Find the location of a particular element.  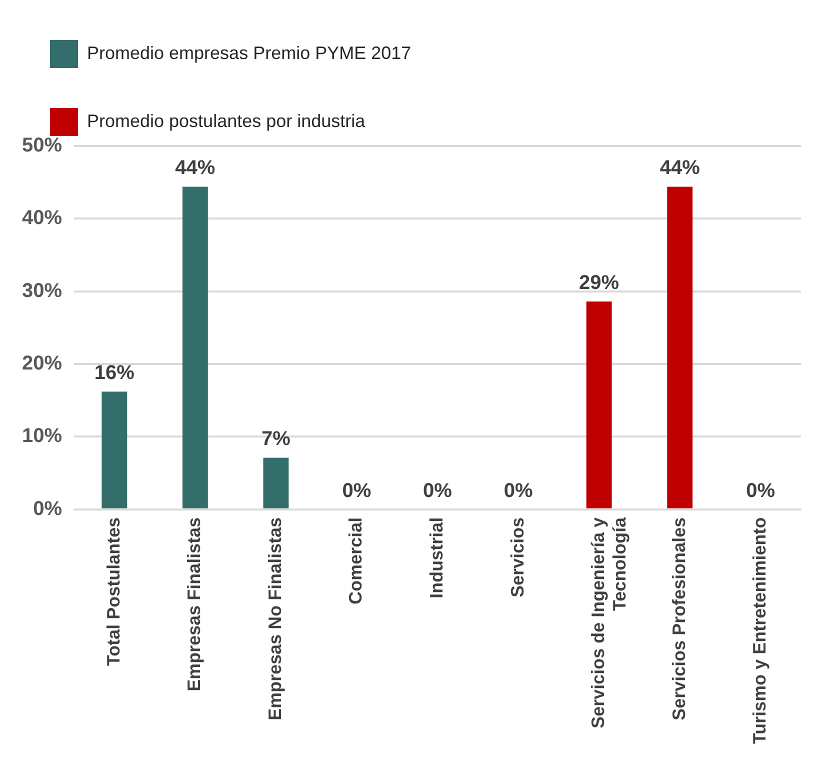

y-tick-label: 30% is located at coordinates (42, 291).